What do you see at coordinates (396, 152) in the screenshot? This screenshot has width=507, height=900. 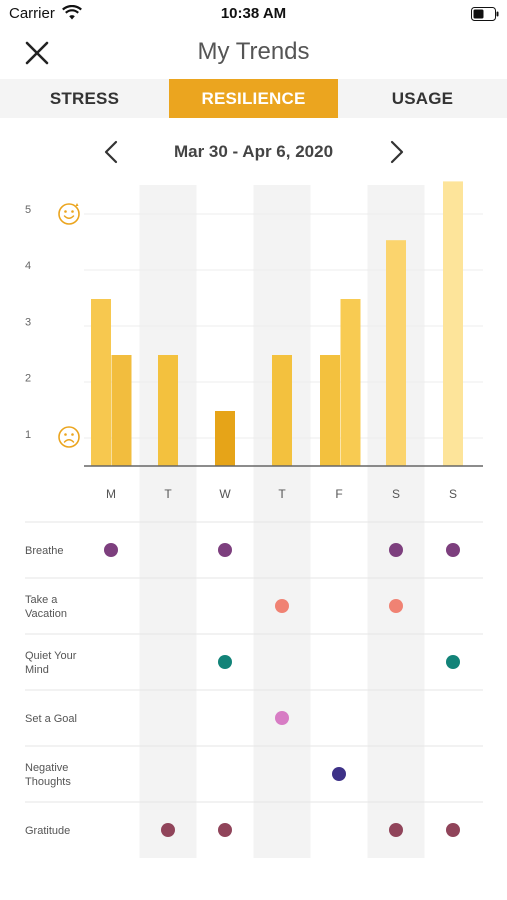 I see `chevron-right-icon` at bounding box center [396, 152].